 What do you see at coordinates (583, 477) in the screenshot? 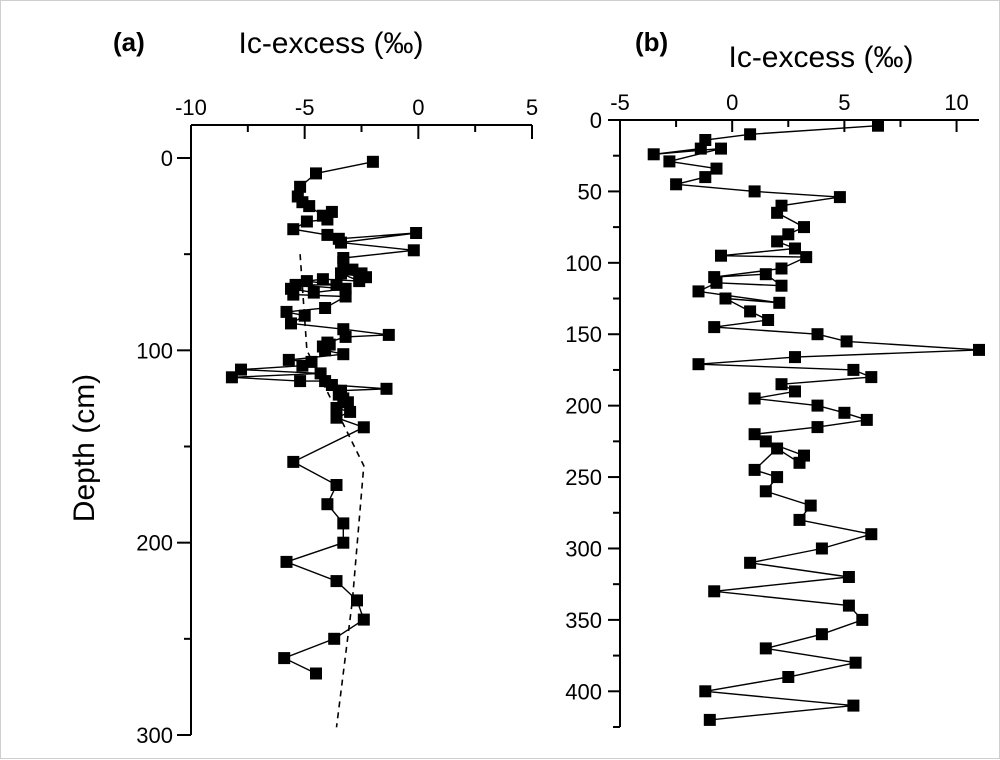
I see `panel-b-y-tick-label: 250` at bounding box center [583, 477].